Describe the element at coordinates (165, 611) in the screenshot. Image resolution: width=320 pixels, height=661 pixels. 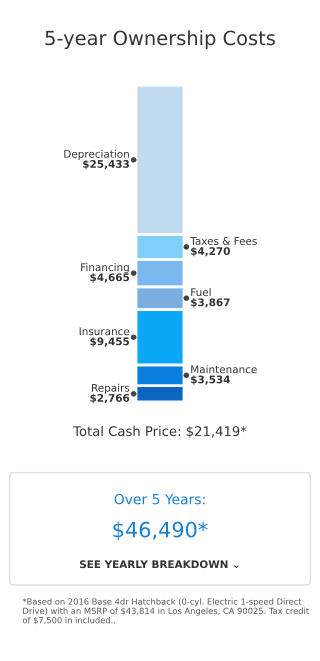
I see `text: *Based on 2016 Base 4dr Hatchback (0-cyl. Electric 1-speed Direct Drive) with an MSRP of $43,814 in Los Angeles, CA 90025. Tax credit of $7,500 in included..` at that location.